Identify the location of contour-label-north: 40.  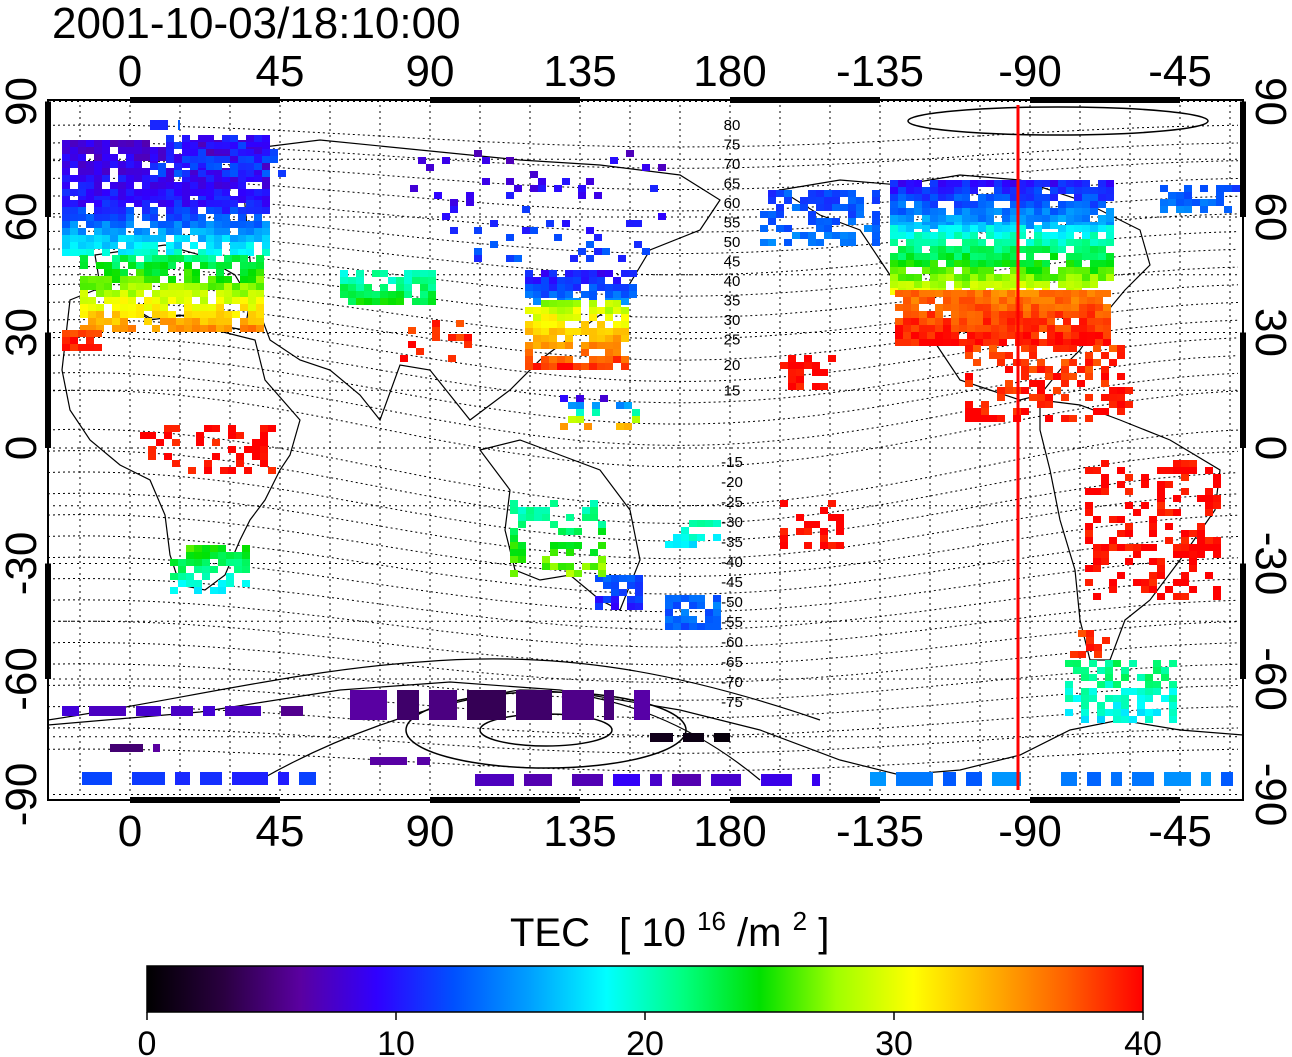
(732, 281).